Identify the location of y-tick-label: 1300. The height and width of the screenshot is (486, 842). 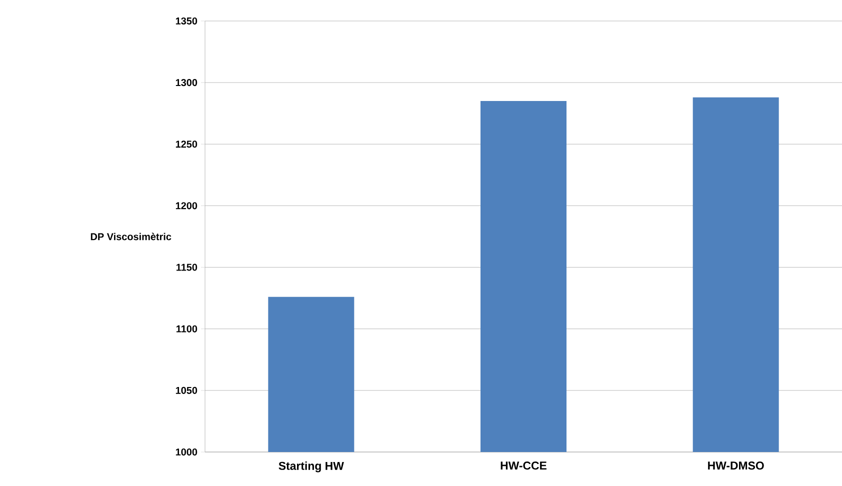
(187, 82).